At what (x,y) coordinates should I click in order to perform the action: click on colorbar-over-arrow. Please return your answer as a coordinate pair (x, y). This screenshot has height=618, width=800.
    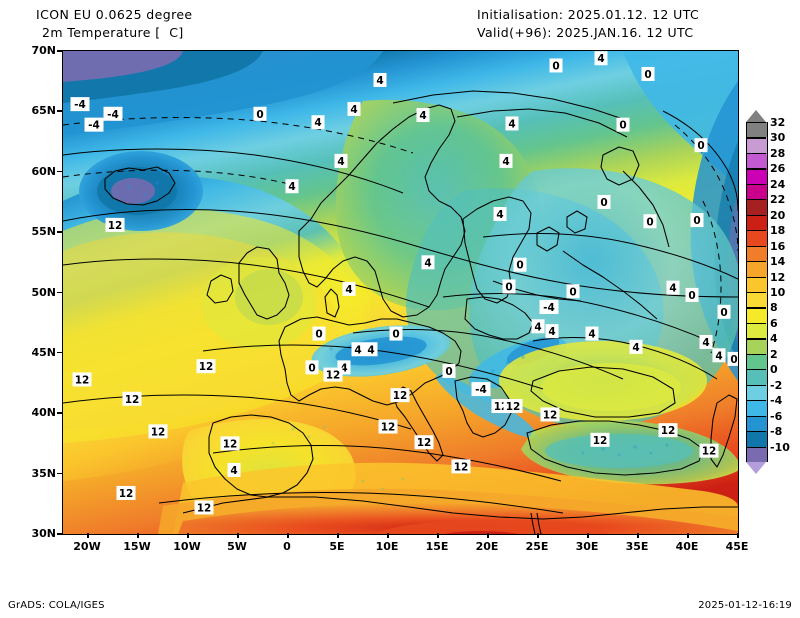
    Looking at the image, I should click on (756, 116).